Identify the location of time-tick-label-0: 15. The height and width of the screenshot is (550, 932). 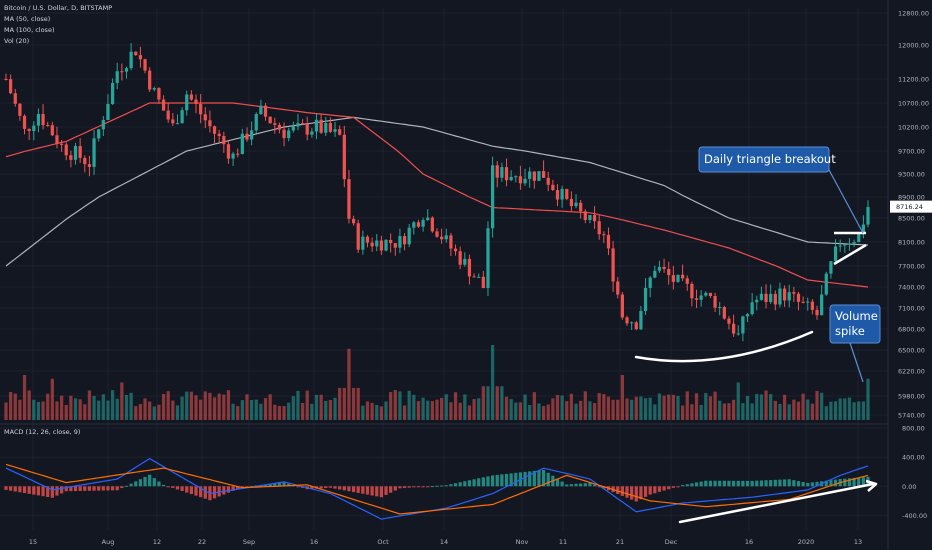
(33, 542).